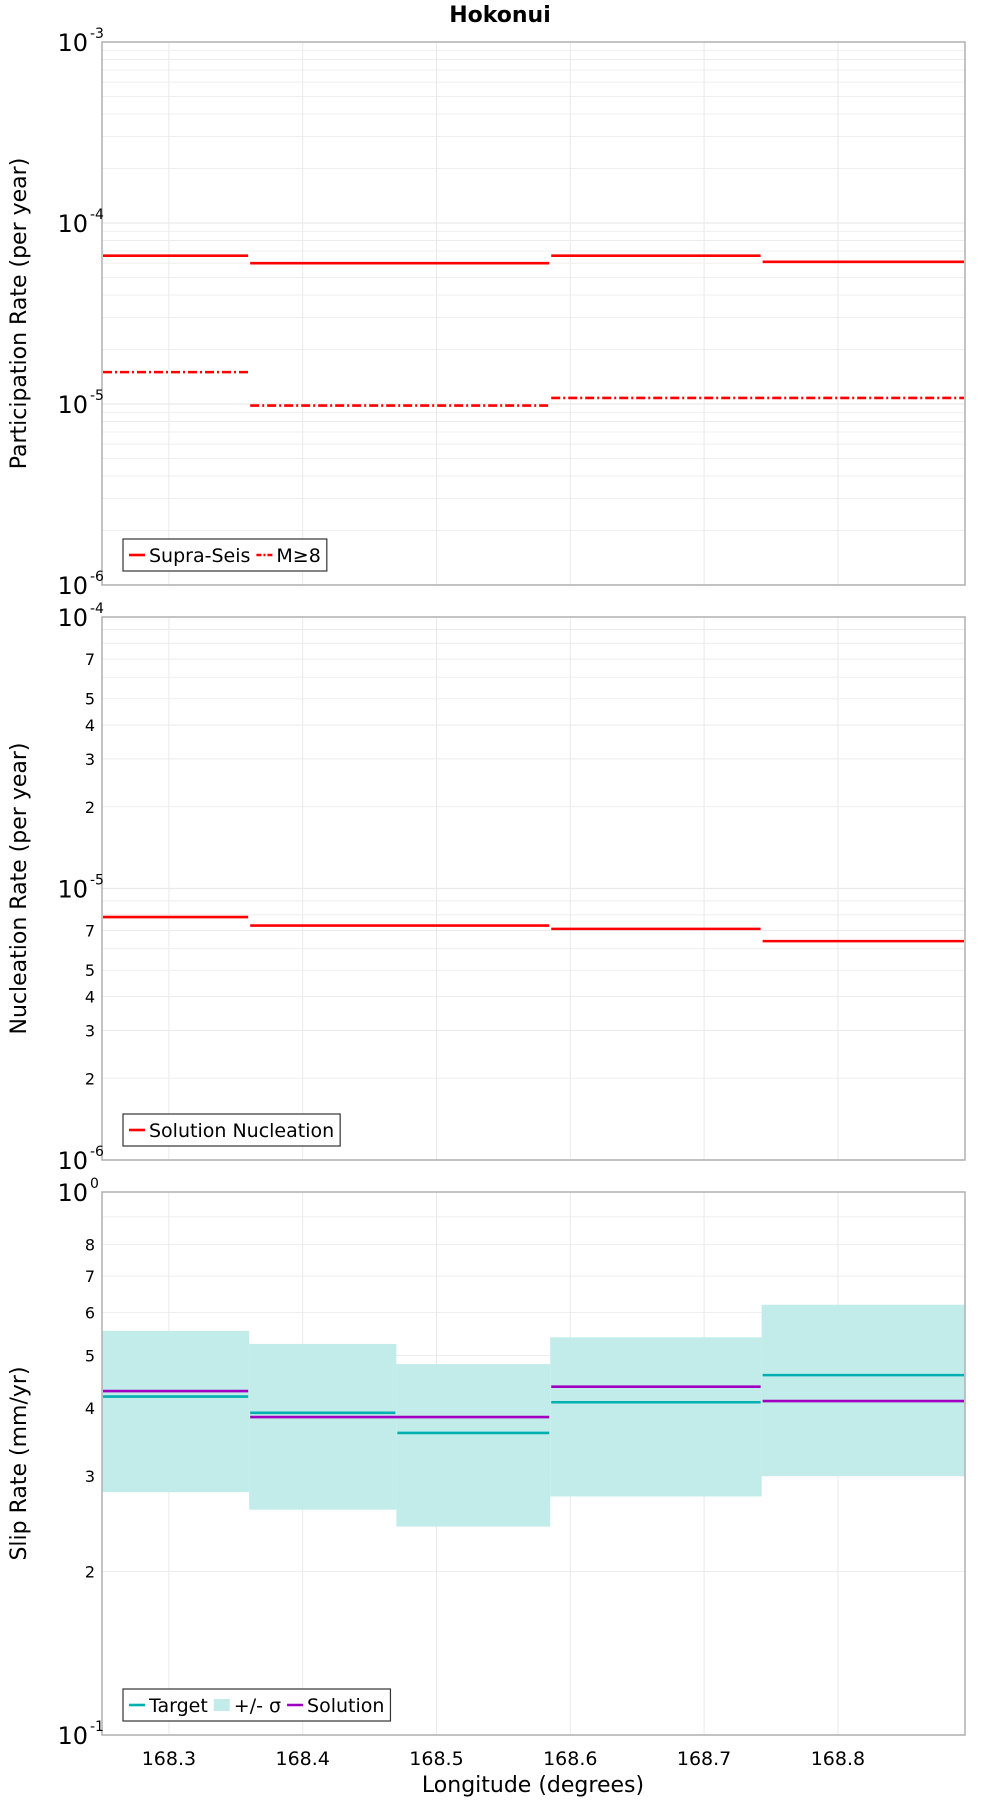 This screenshot has height=1800, width=1000. Describe the element at coordinates (500, 15) in the screenshot. I see `chart-title: Hokonui` at that location.